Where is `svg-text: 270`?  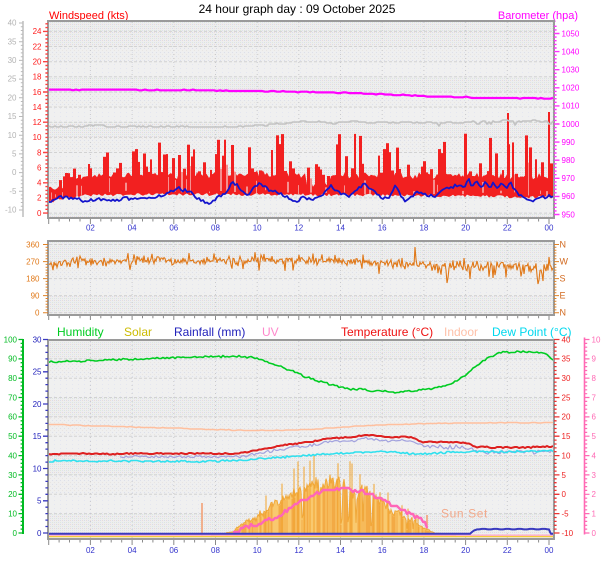
svg-text: 270 is located at coordinates (33, 261).